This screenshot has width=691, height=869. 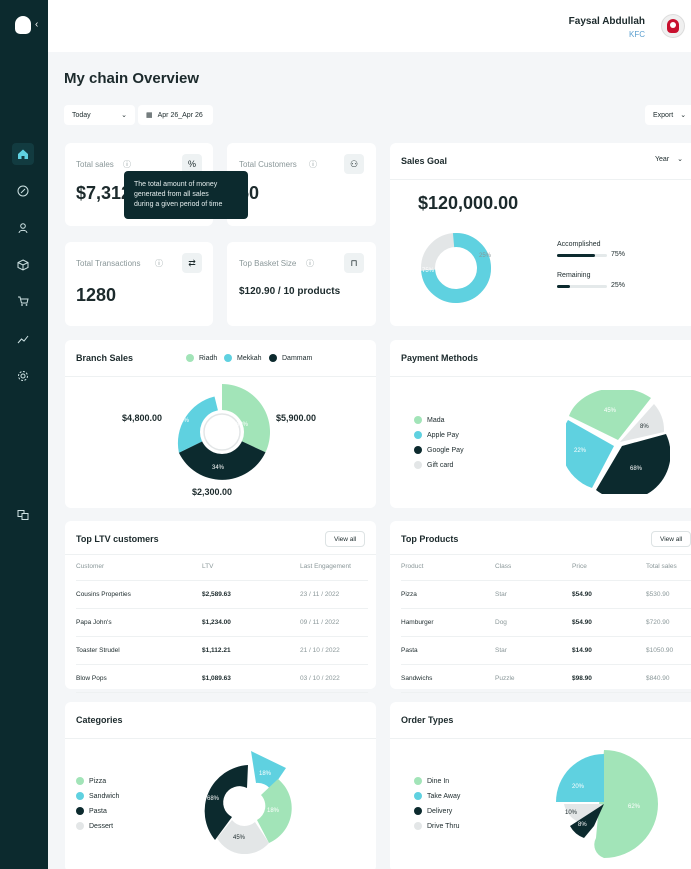 I want to click on table-row: Papa John's $1,234.00 09 / 11 / 2022, so click(x=222, y=622).